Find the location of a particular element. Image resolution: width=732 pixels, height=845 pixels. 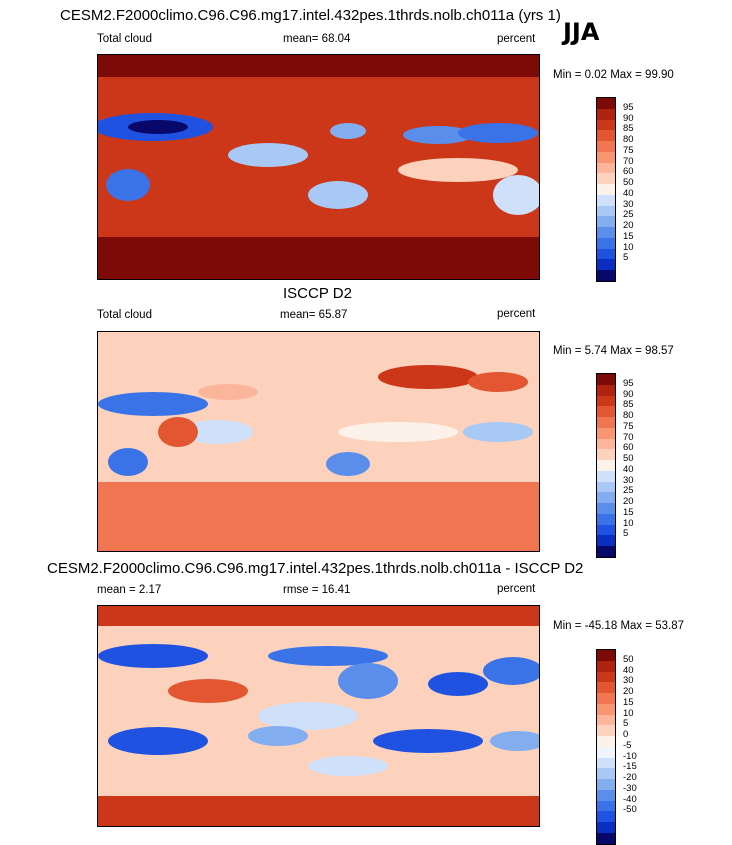

panel3-units-label: percent is located at coordinates (516, 589).